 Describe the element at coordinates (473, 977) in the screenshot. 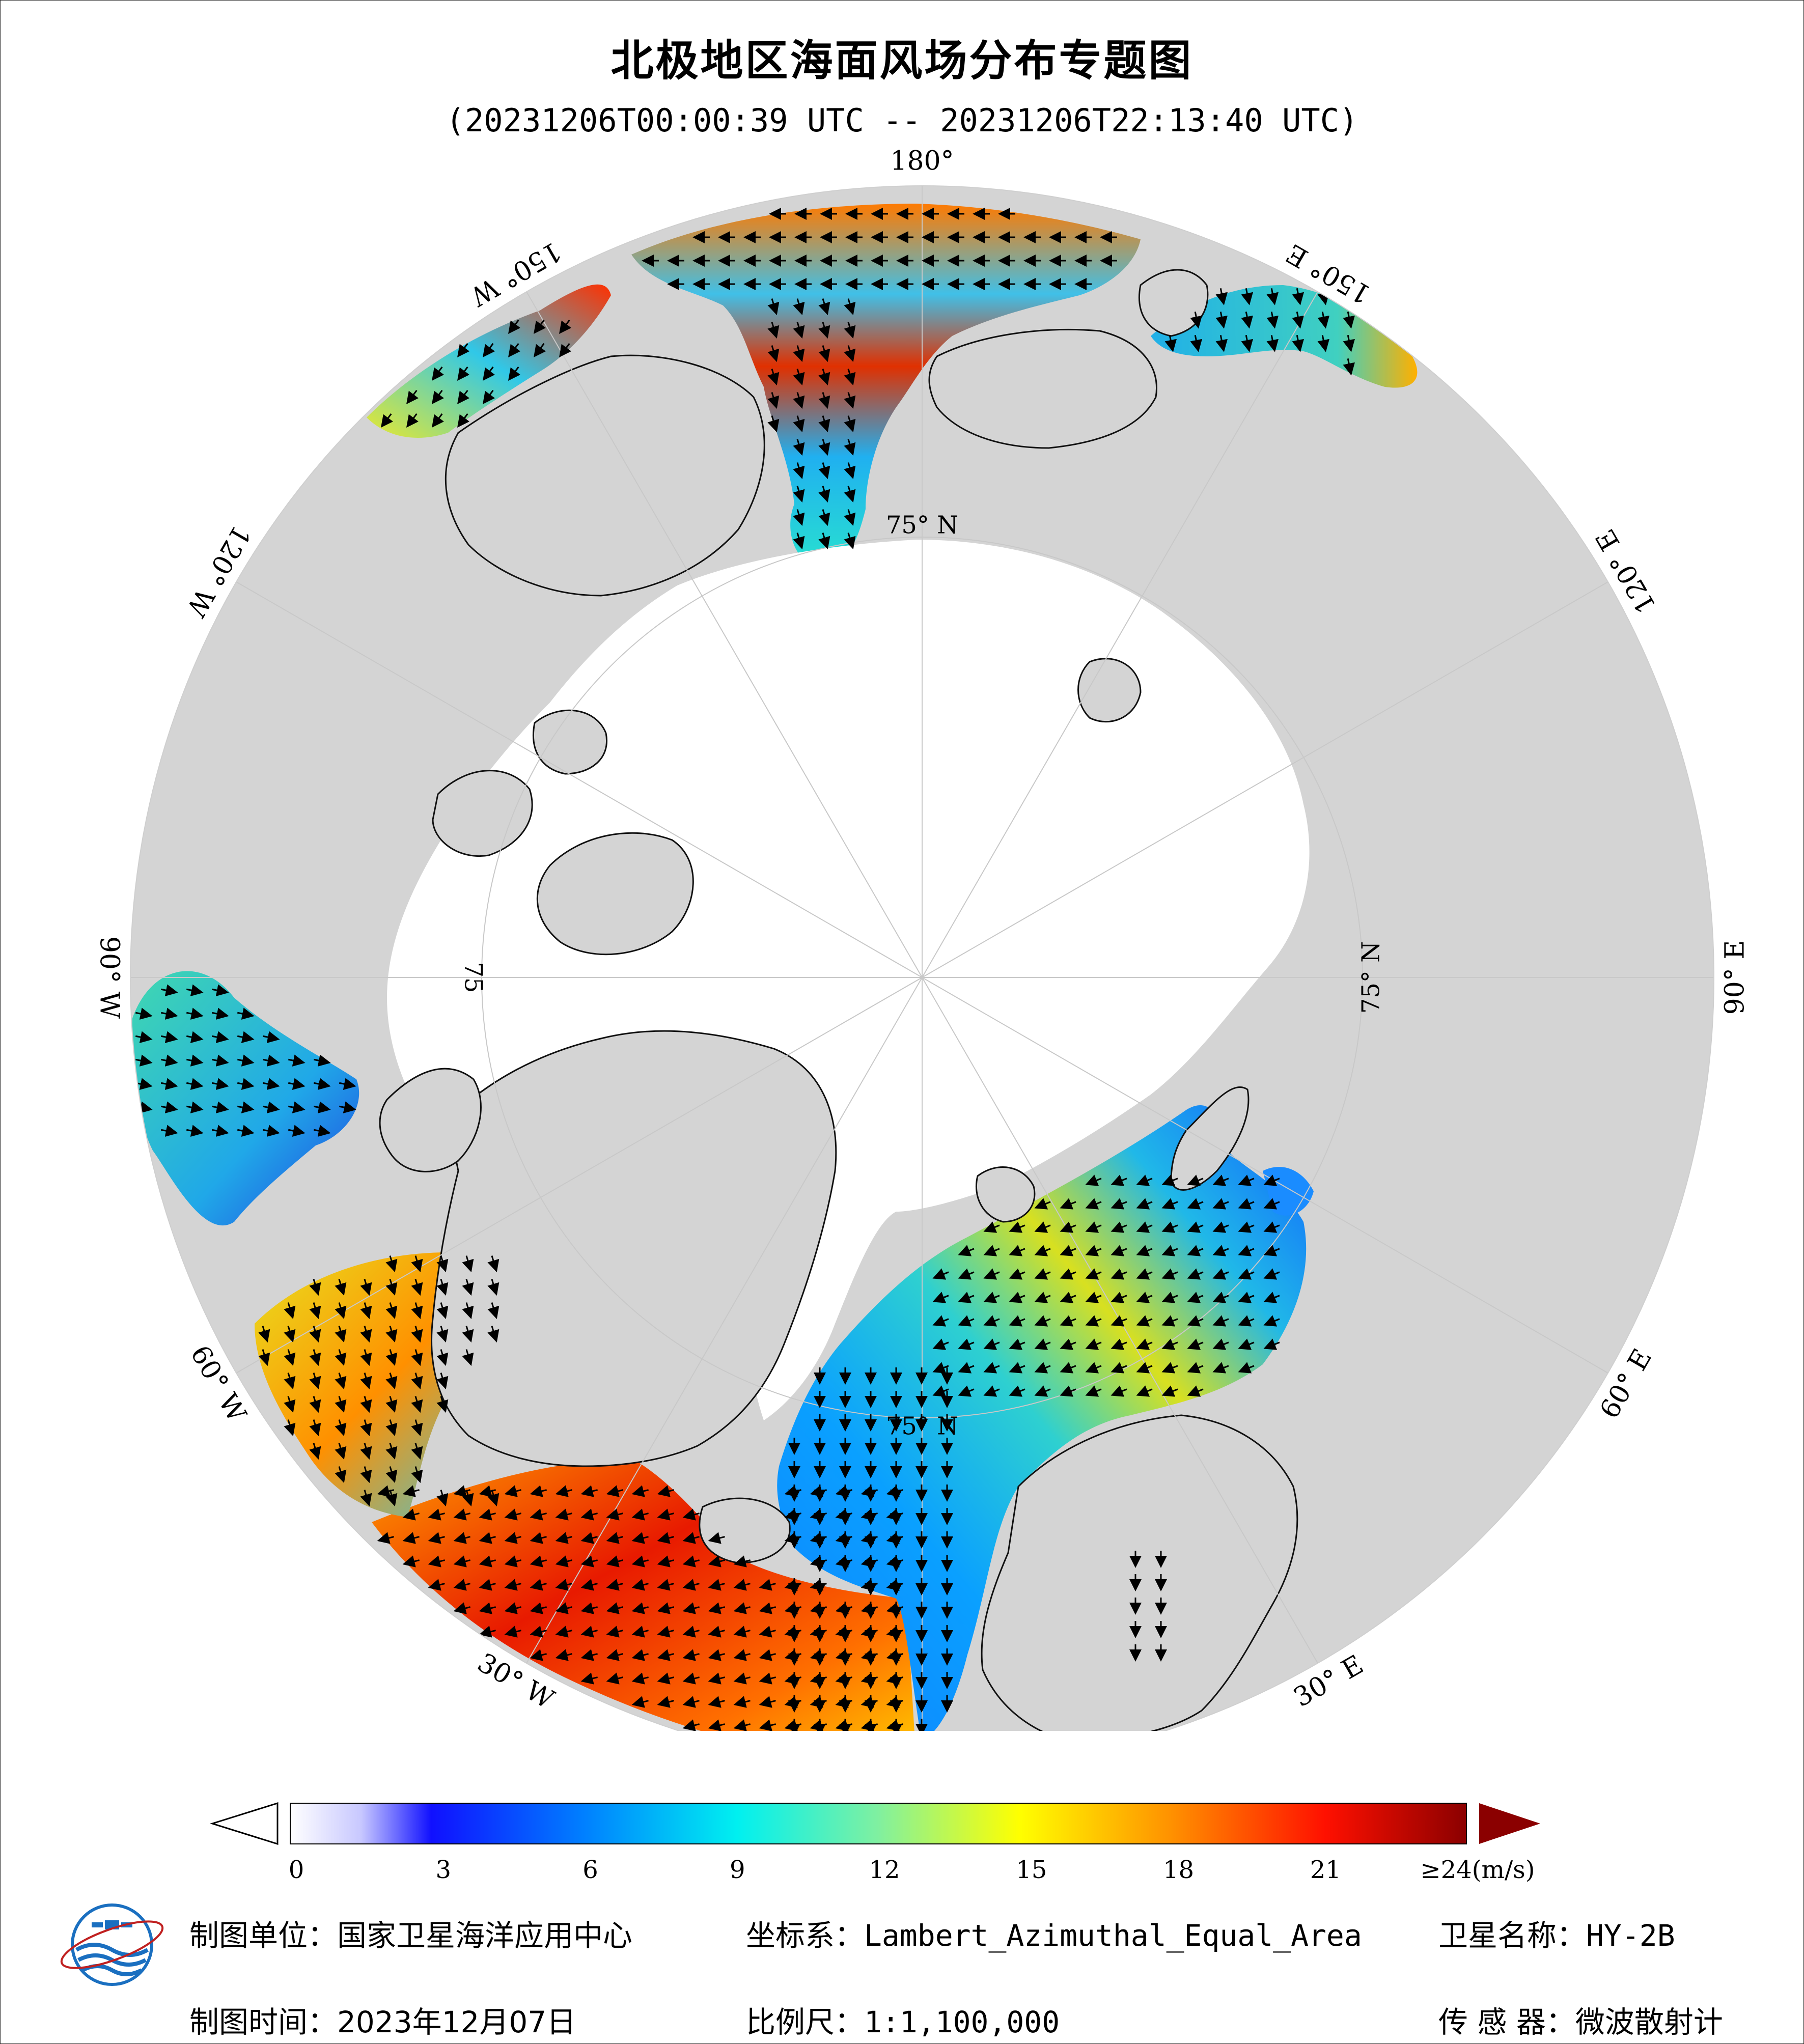

I see `latitude-label: 75` at that location.